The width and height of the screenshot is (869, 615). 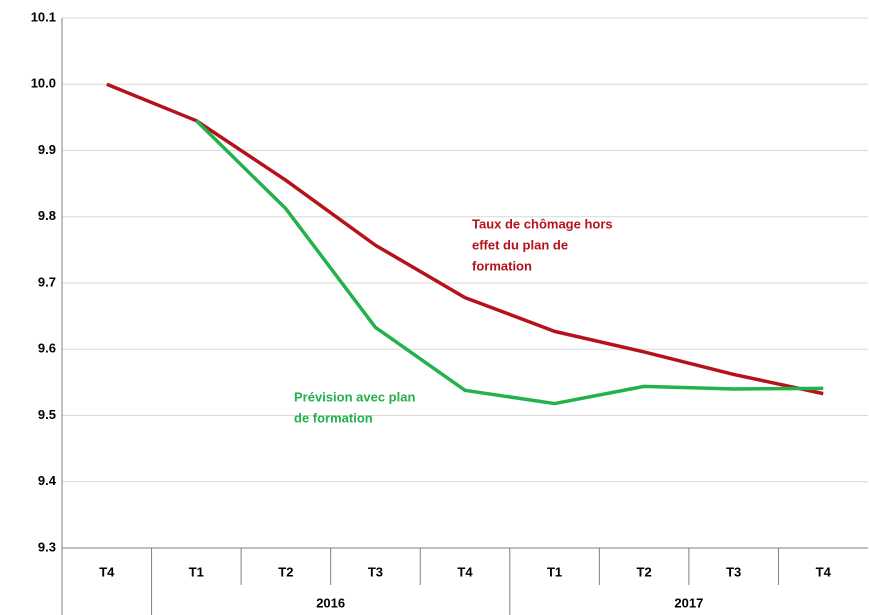 I want to click on annotation: Prévision avec plan, so click(x=354, y=396).